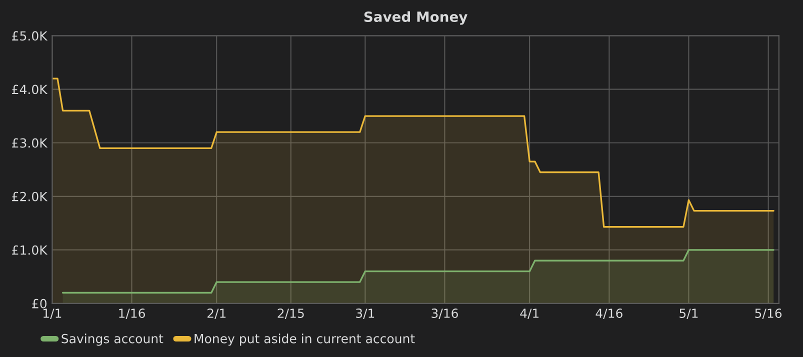 Image resolution: width=803 pixels, height=357 pixels. What do you see at coordinates (445, 313) in the screenshot?
I see `x-tick-label: 3/16` at bounding box center [445, 313].